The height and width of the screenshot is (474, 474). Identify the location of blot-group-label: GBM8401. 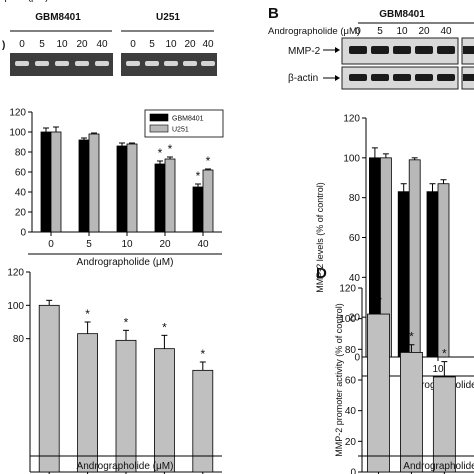
(402, 14).